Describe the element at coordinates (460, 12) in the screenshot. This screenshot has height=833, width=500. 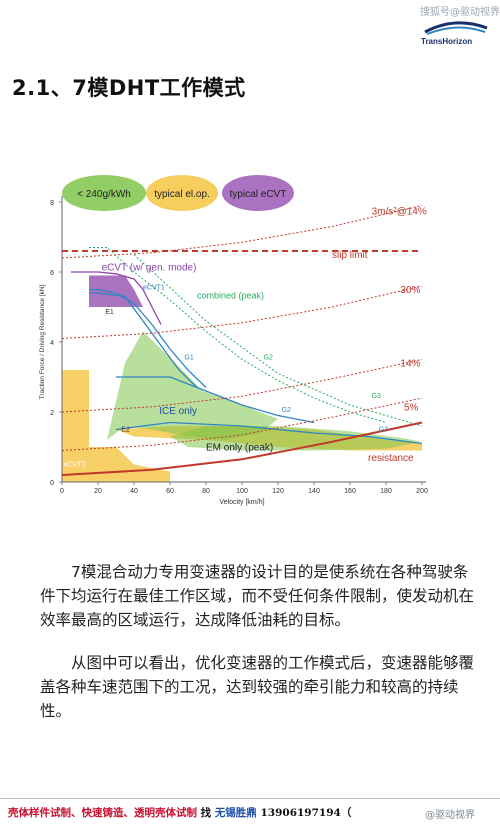
I see `header-watermark: 搜狐号@驱动视界` at that location.